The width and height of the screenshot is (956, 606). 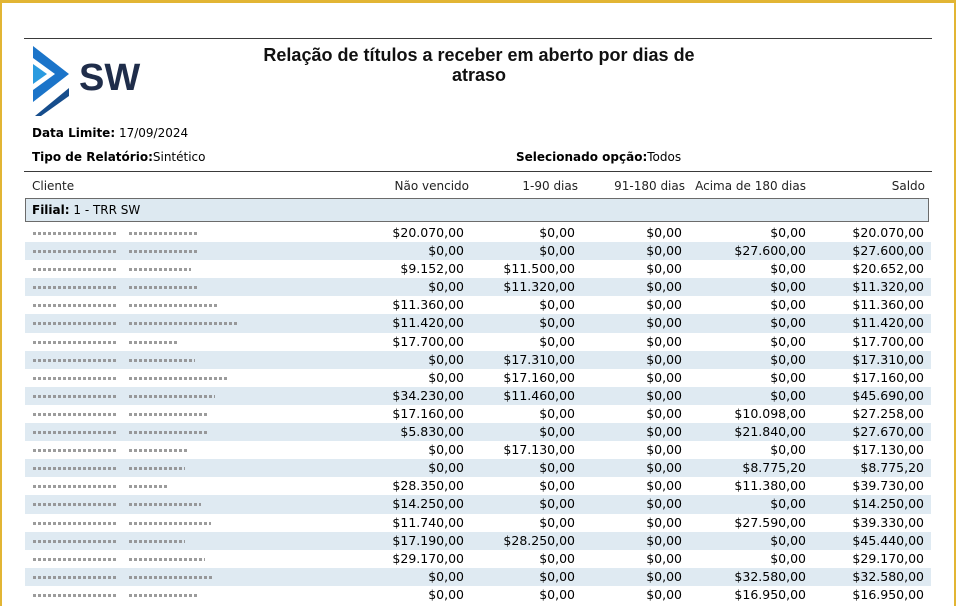 I want to click on cell-saldo: $39.330,00, so click(x=888, y=522).